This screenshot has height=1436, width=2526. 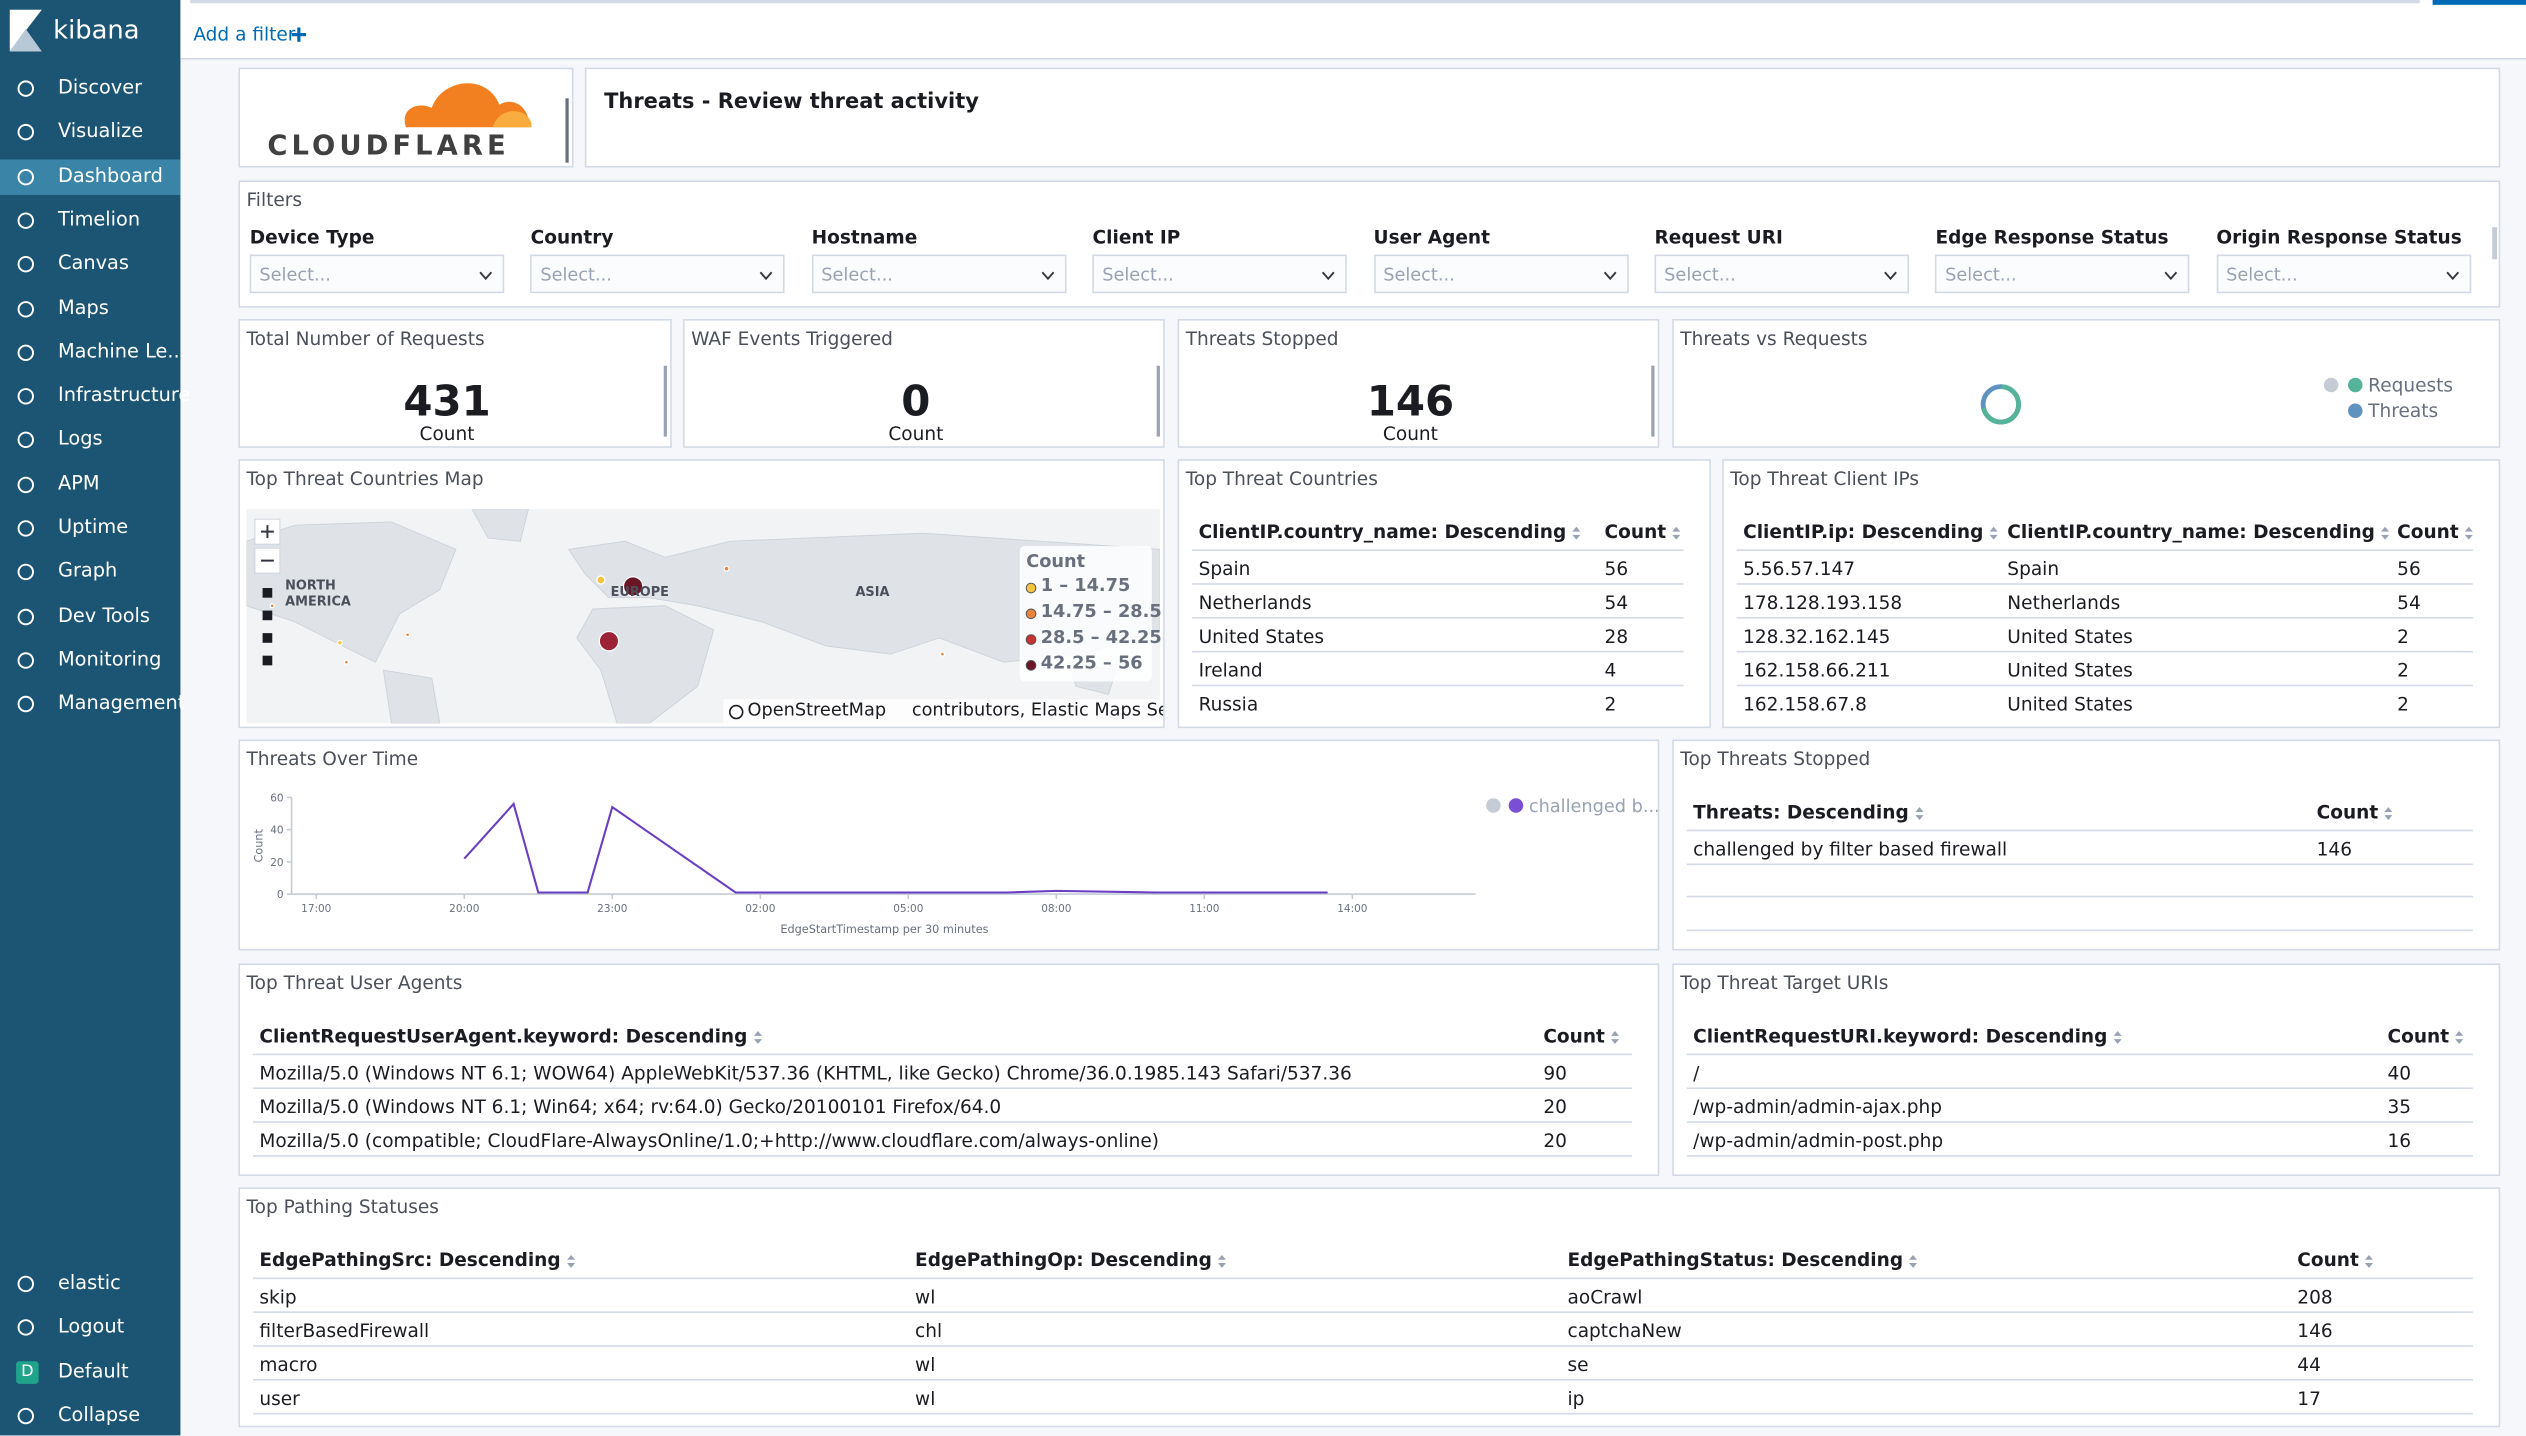 I want to click on metric-panel: WAF Events Triggered 0 Count, so click(x=924, y=383).